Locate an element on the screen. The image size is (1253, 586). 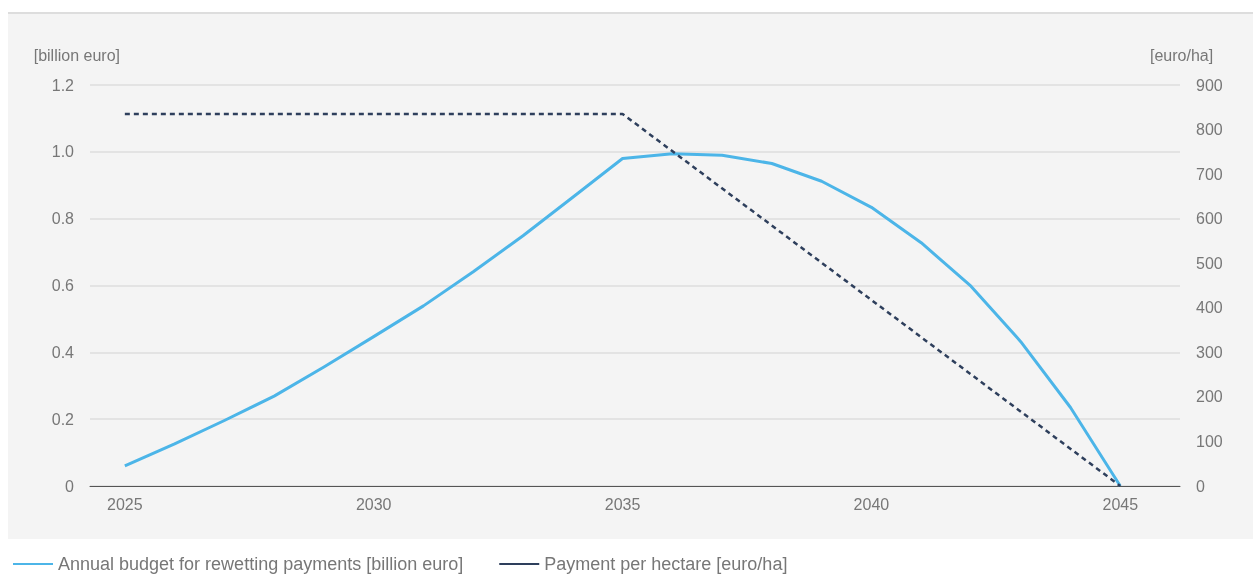
y2-tick-label: 200 is located at coordinates (1209, 397).